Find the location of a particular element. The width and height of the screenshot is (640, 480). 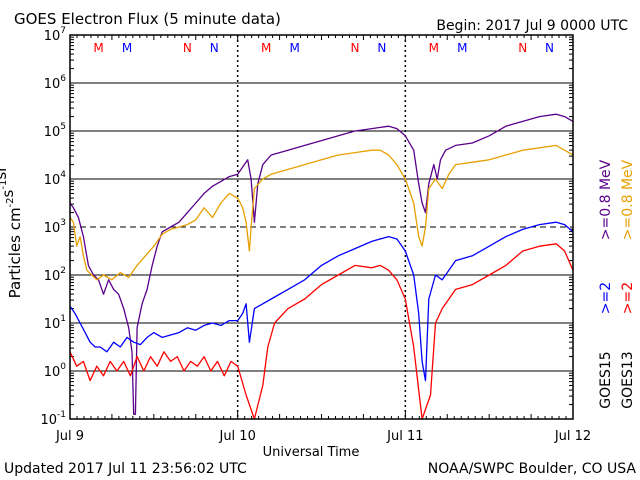

footer-updated: Updated 2017 Jul 11 23:56:02 UTC is located at coordinates (125, 469).